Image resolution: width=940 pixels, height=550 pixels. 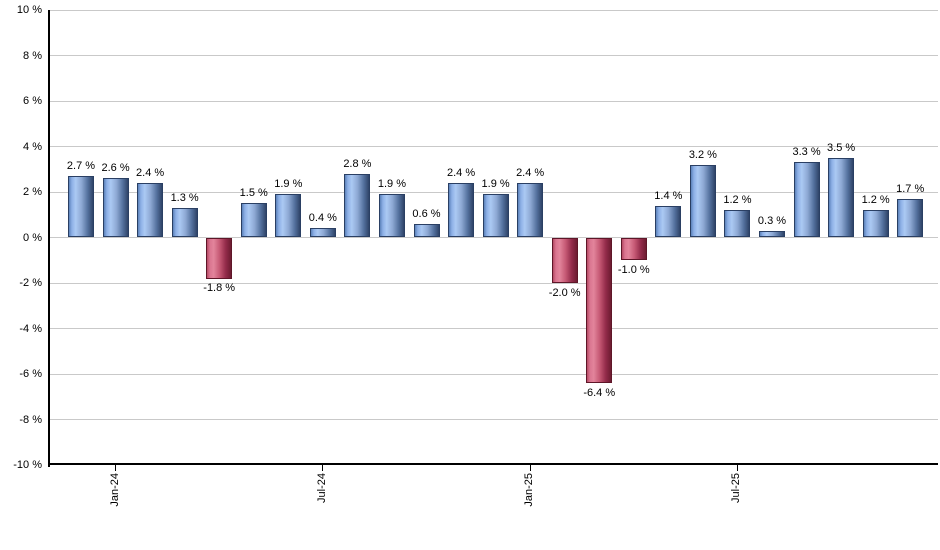 I want to click on y-axis-tick-label: -2 %, so click(x=30, y=283).